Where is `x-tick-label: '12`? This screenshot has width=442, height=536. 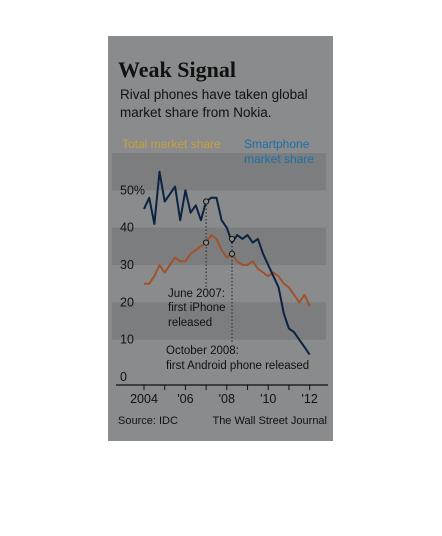
x-tick-label: '12 is located at coordinates (309, 399).